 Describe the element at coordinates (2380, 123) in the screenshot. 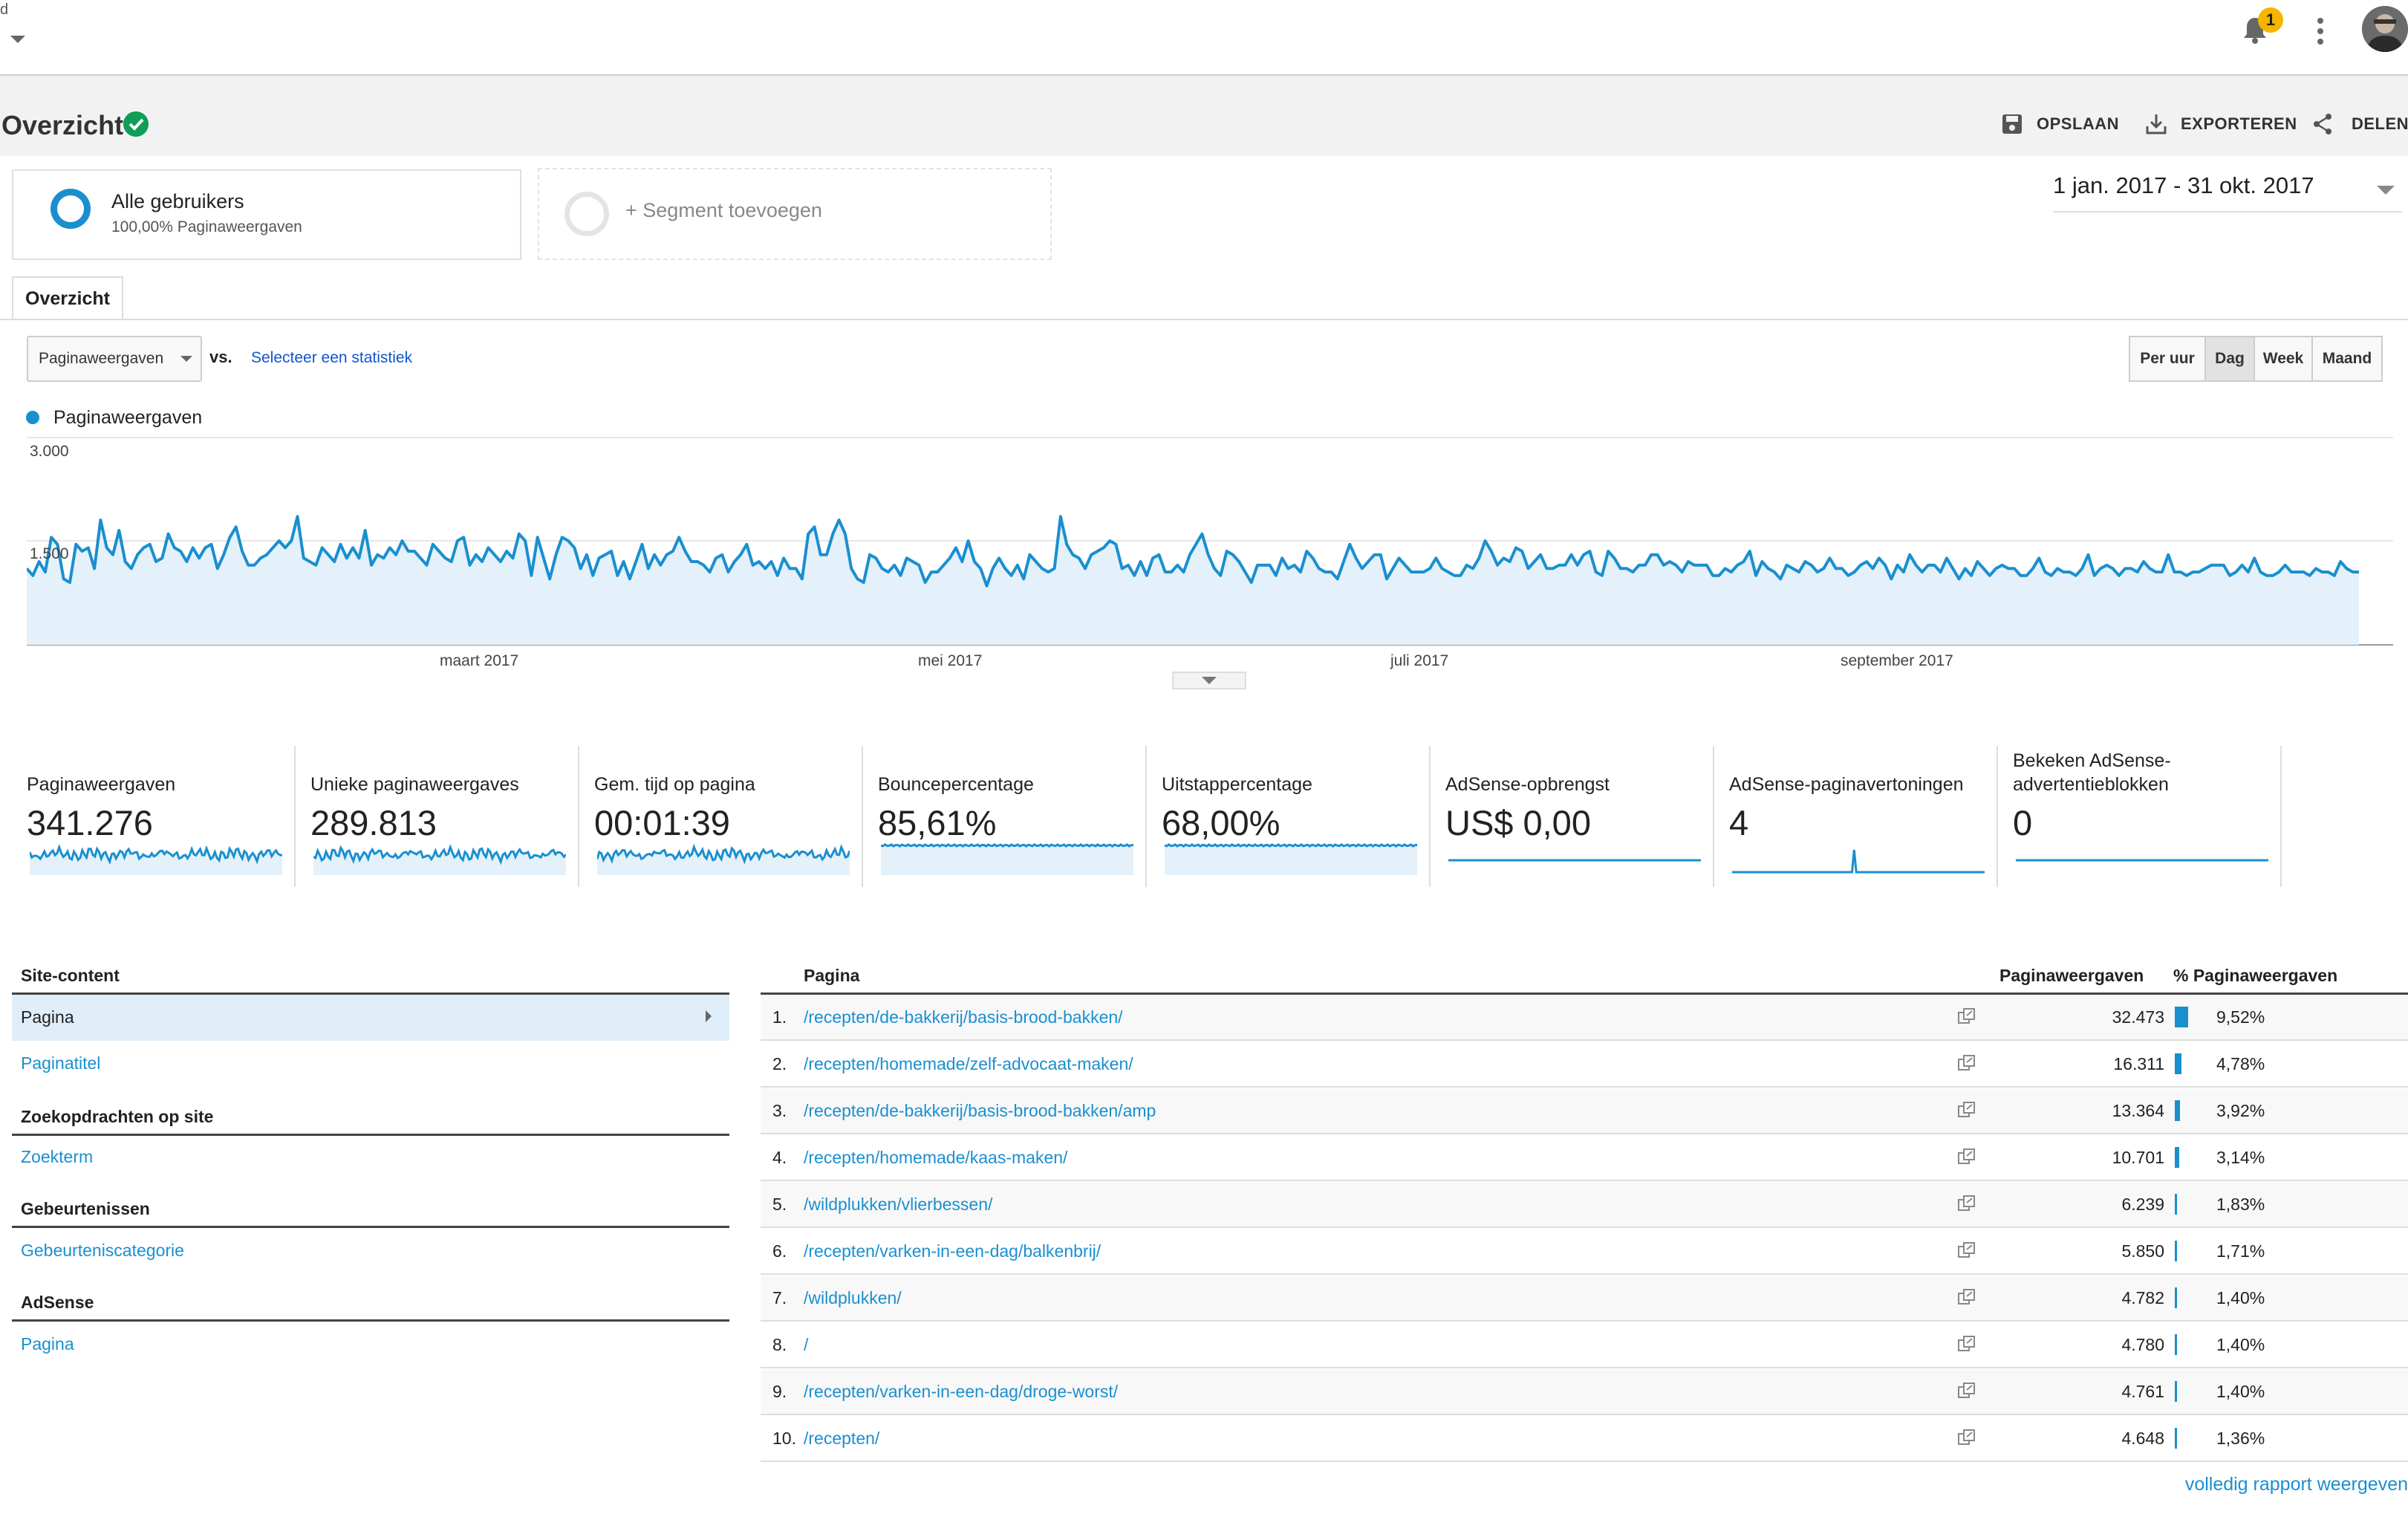

I see `share-button: DELEN` at that location.